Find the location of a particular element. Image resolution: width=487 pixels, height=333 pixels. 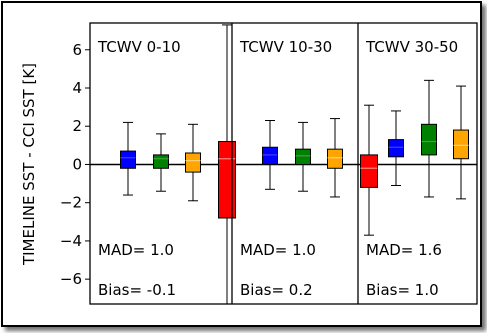

panel-title: TCWV 30-50 is located at coordinates (411, 47).